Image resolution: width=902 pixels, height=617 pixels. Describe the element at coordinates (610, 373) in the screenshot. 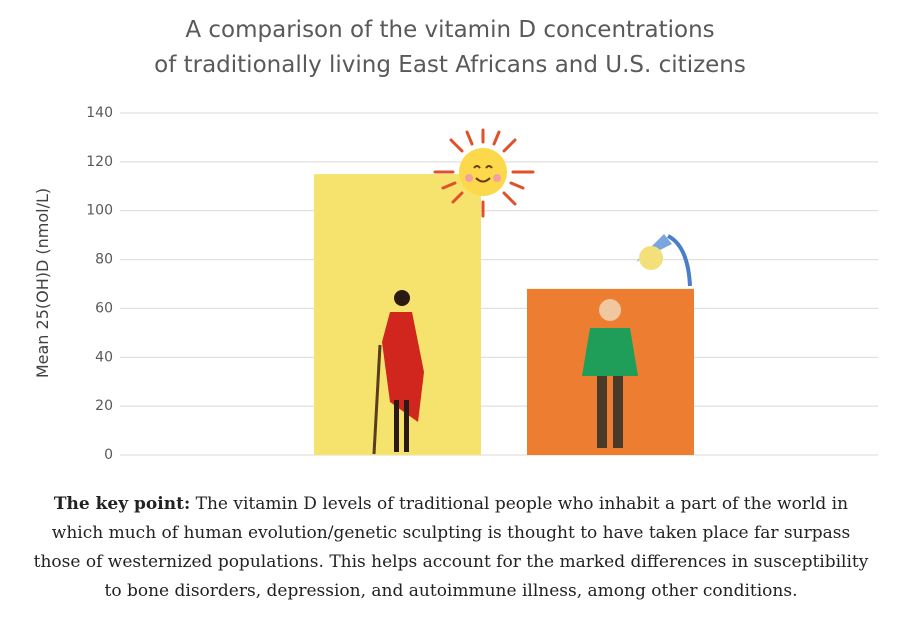

I see `citizen-illustration` at that location.